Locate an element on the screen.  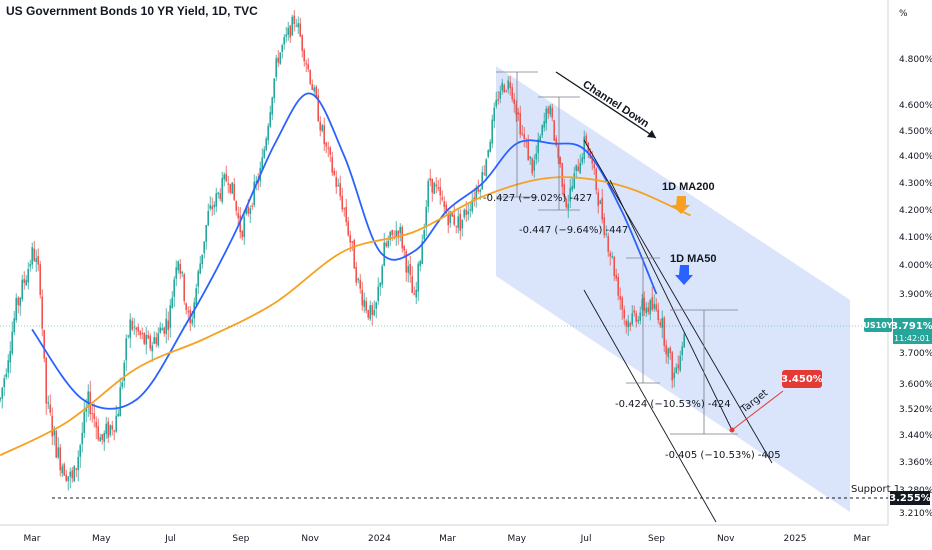
x-tick-label: Sep is located at coordinates (240, 539).